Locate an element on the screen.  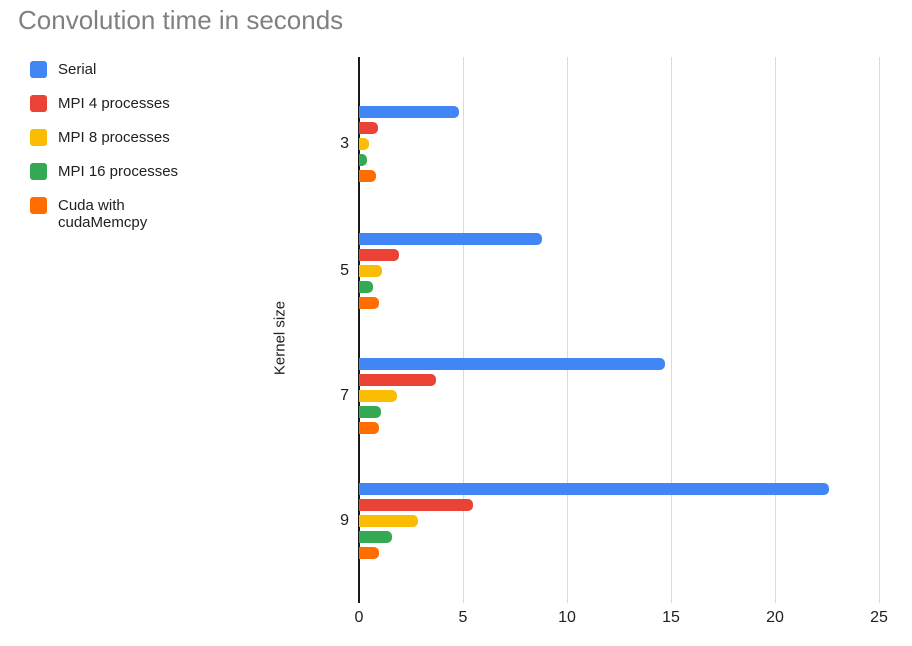
legend-item: MPI 8 processes is located at coordinates (105, 137).